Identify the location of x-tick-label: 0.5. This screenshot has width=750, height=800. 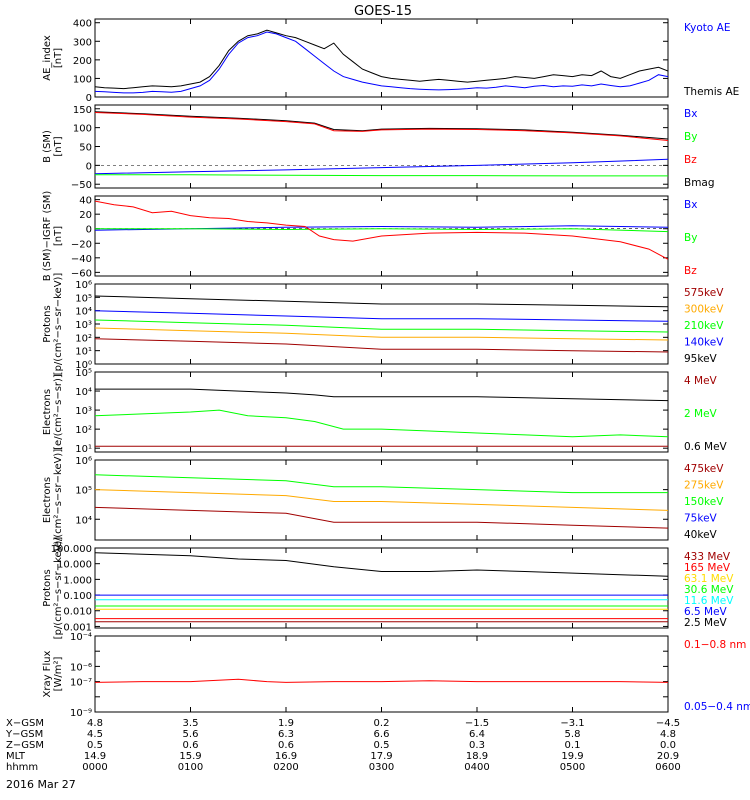
(95, 745).